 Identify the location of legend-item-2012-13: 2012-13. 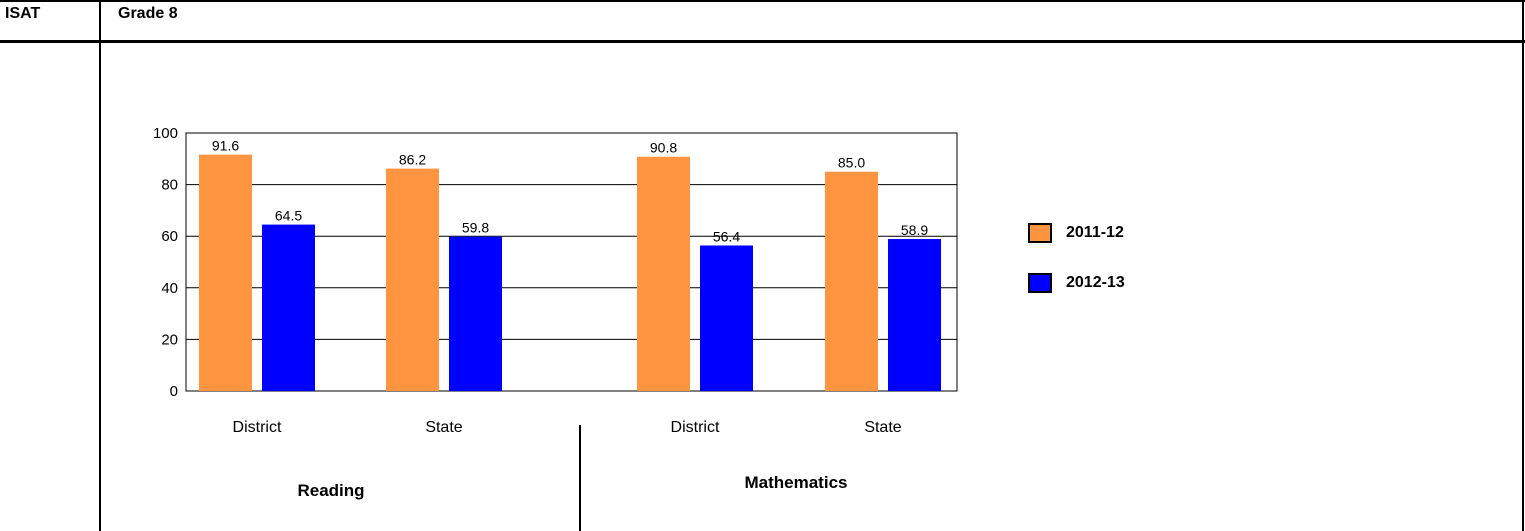
(1076, 283).